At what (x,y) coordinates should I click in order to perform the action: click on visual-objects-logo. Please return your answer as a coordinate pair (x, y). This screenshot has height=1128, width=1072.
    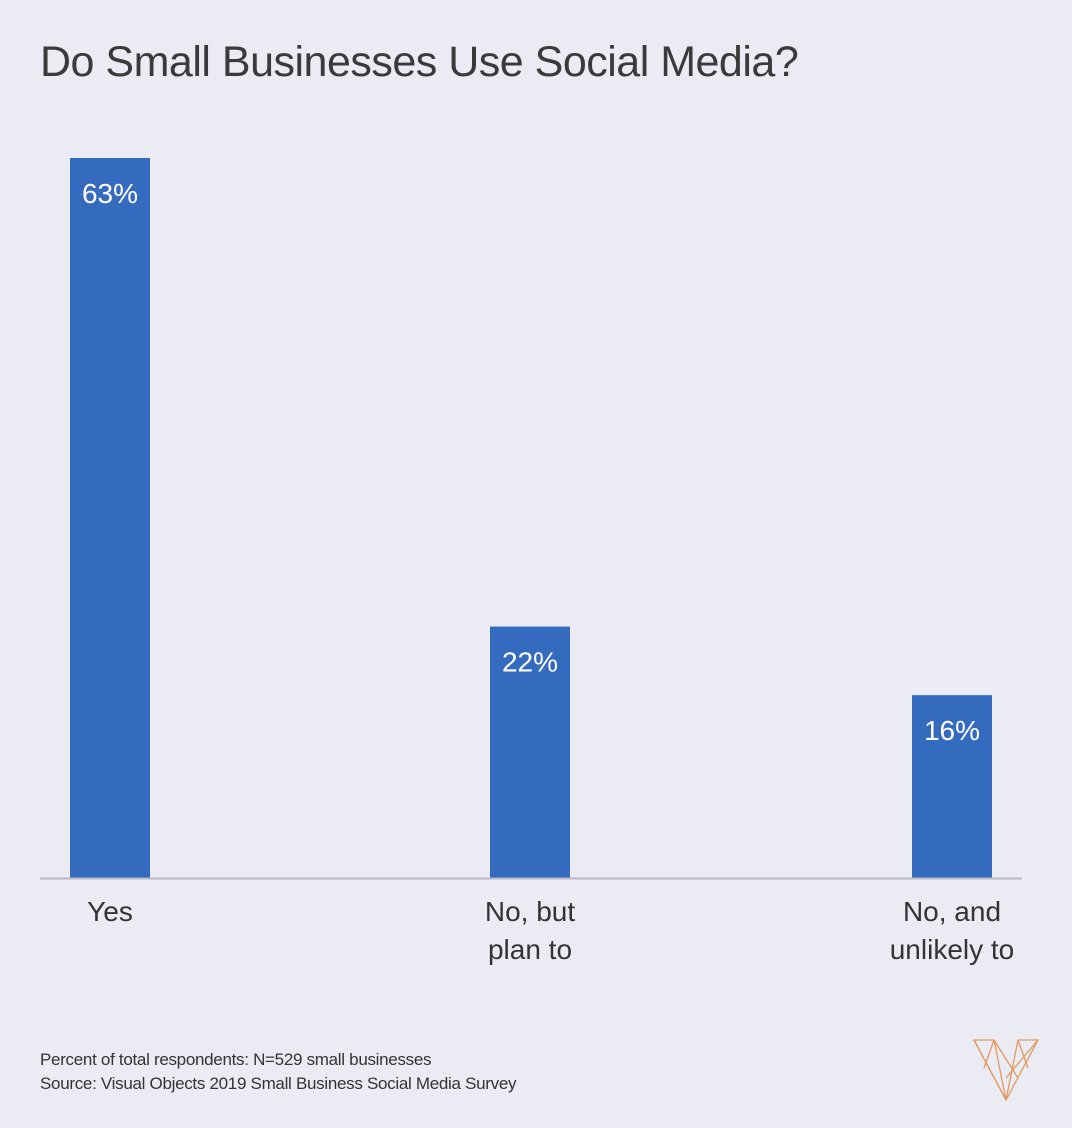
    Looking at the image, I should click on (1006, 1070).